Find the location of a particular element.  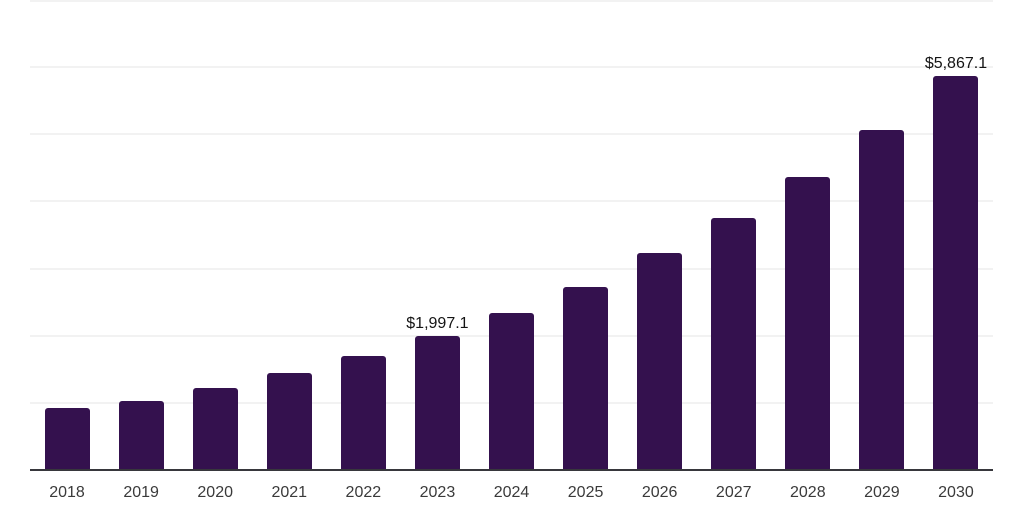

x-tick-2025: 2025 is located at coordinates (585, 492).